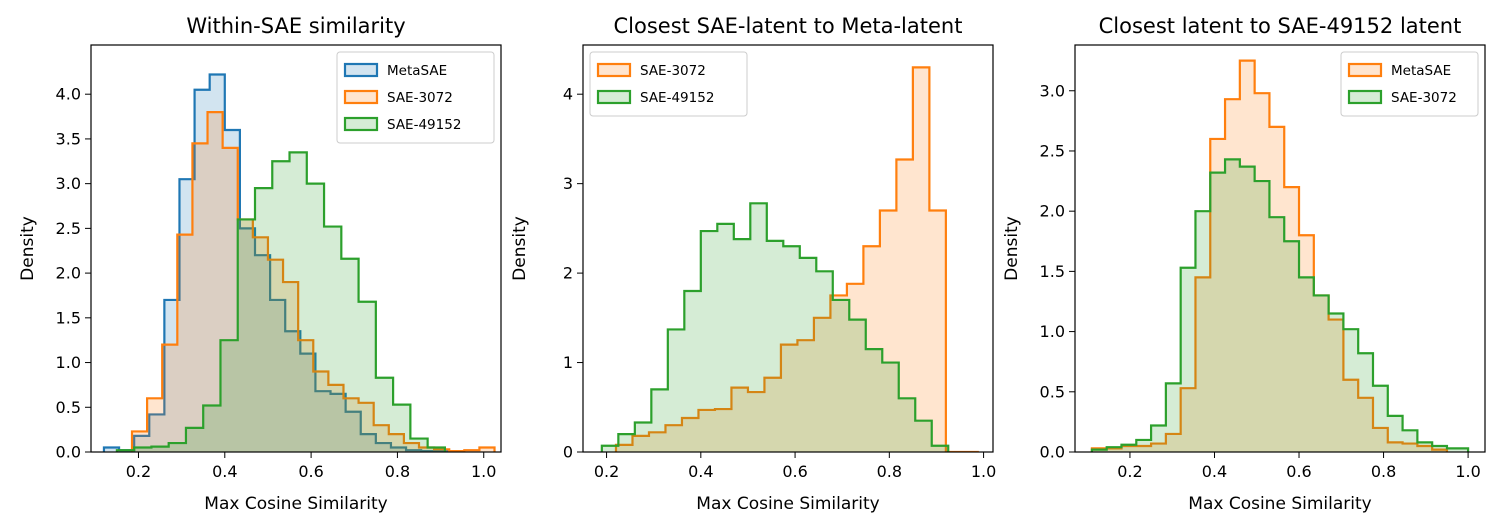 Image resolution: width=1511 pixels, height=527 pixels. I want to click on y-tick-label: 4.0, so click(68, 94).